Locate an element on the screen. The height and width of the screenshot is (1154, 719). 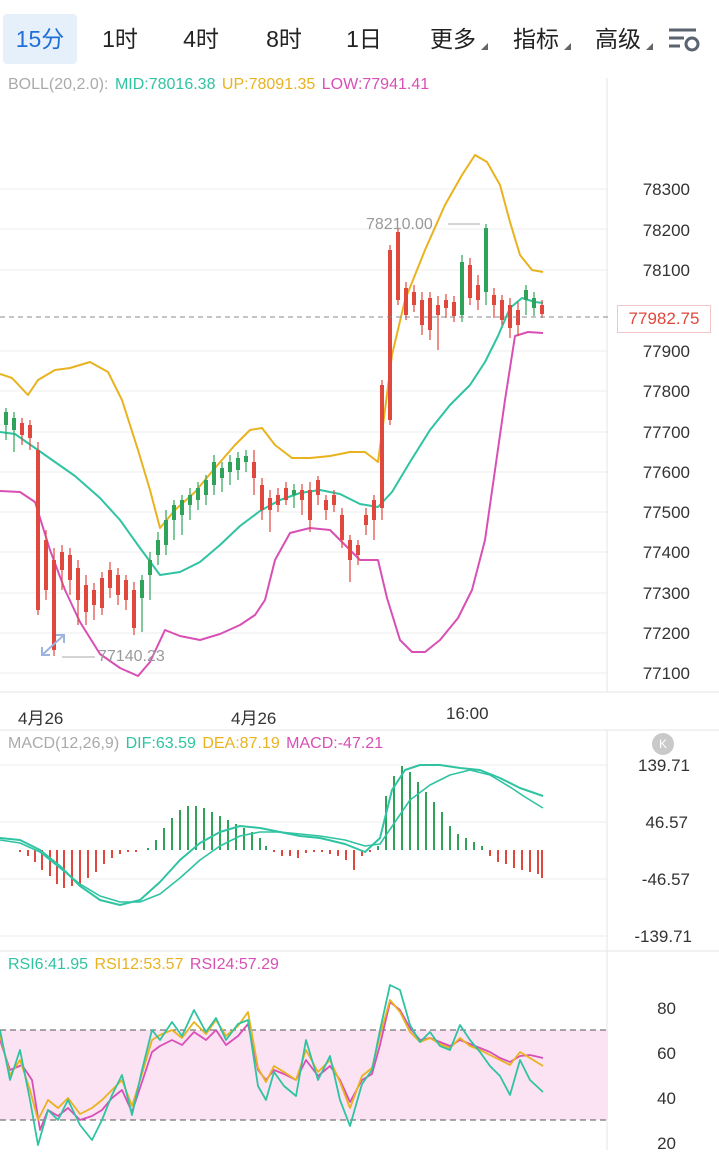
tab-1d: 1日 is located at coordinates (364, 39).